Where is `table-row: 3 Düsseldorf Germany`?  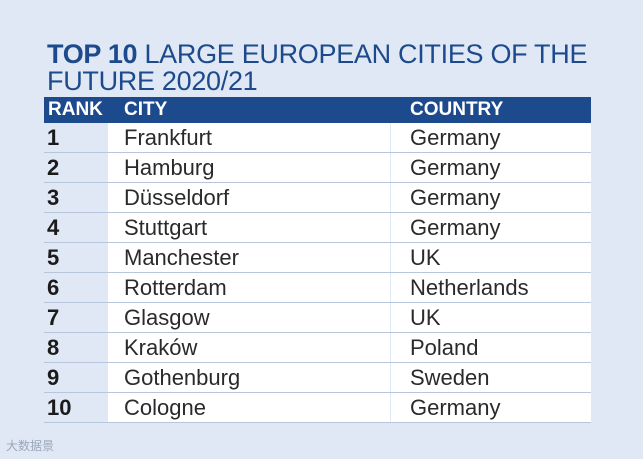
table-row: 3 Düsseldorf Germany is located at coordinates (317, 198).